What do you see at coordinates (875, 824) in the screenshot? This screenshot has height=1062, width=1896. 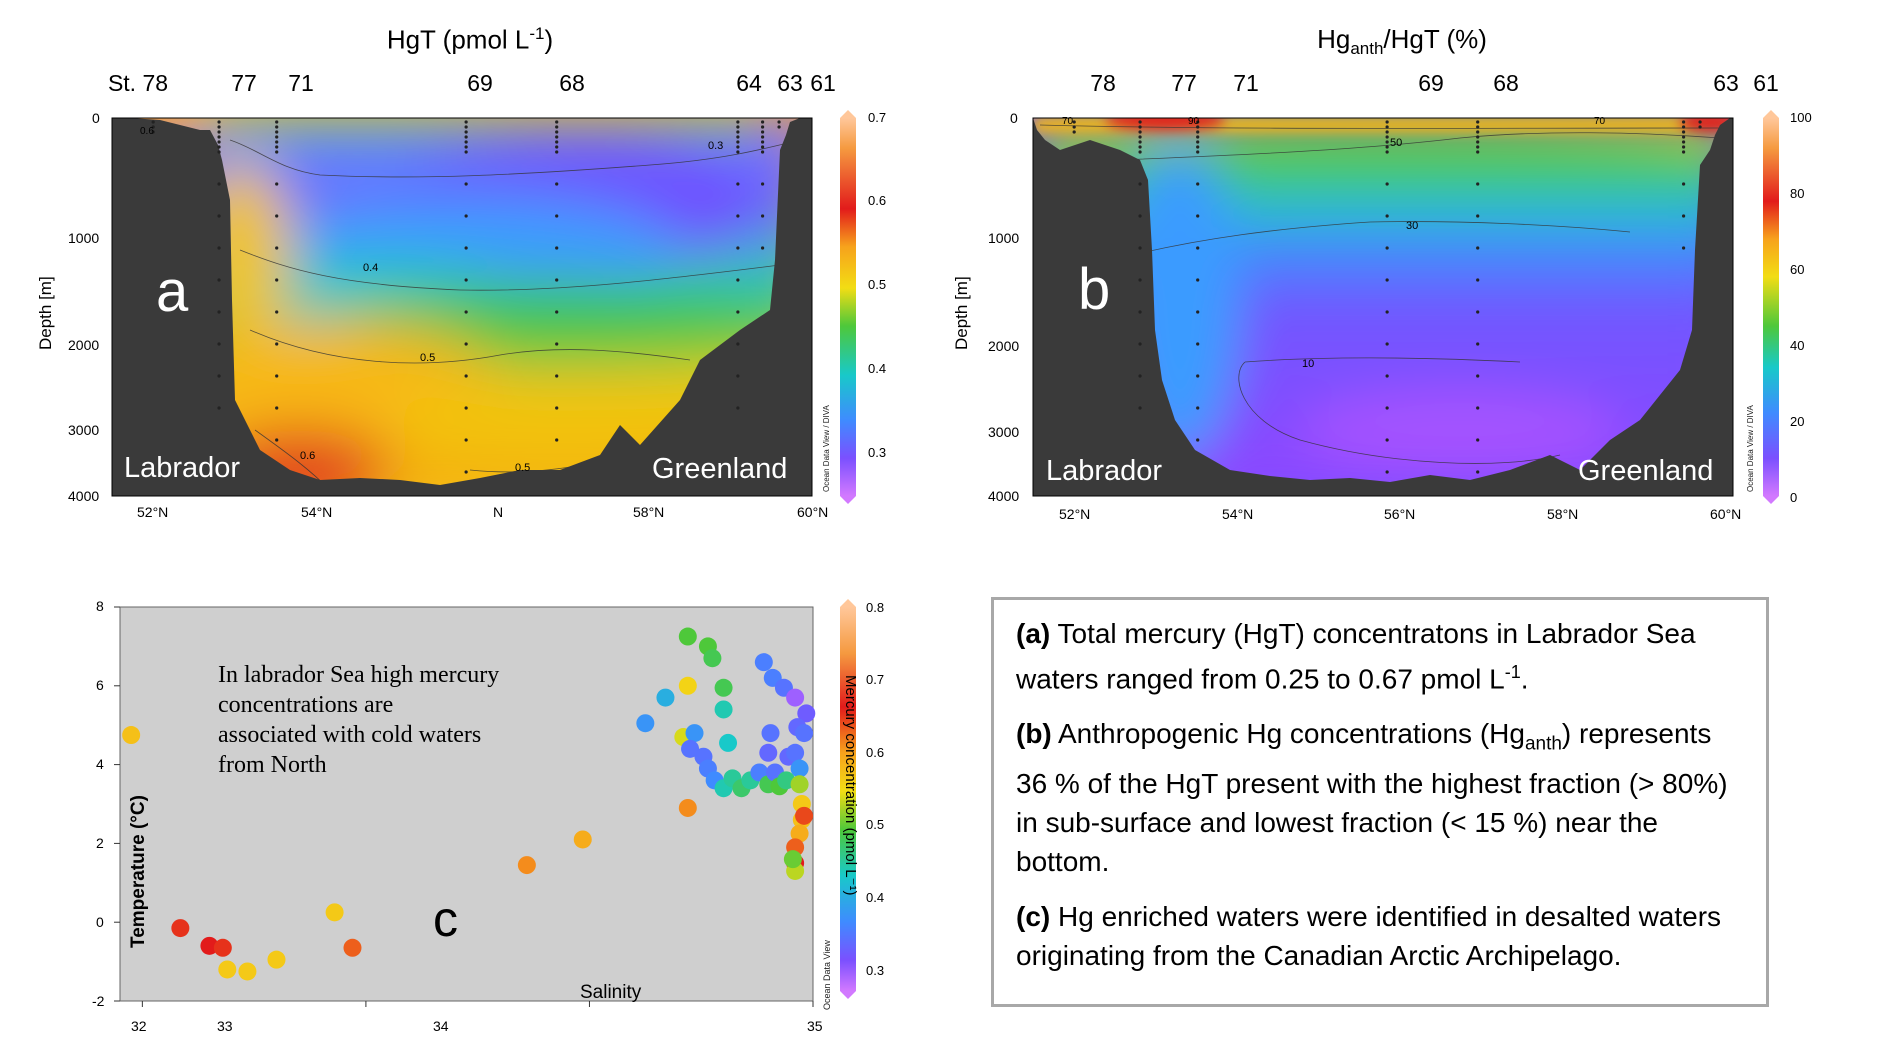 I see `panel-c-cb-label: 0.5` at bounding box center [875, 824].